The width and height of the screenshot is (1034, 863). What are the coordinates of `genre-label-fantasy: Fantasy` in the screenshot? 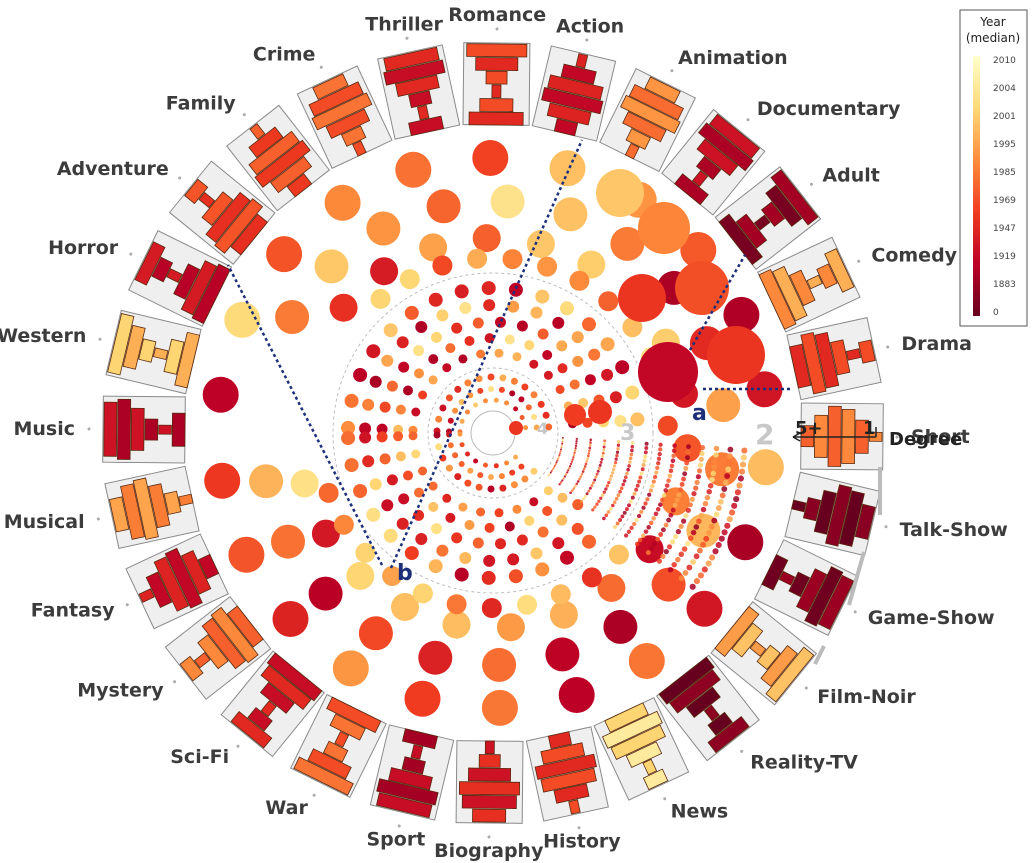 It's located at (73, 611).